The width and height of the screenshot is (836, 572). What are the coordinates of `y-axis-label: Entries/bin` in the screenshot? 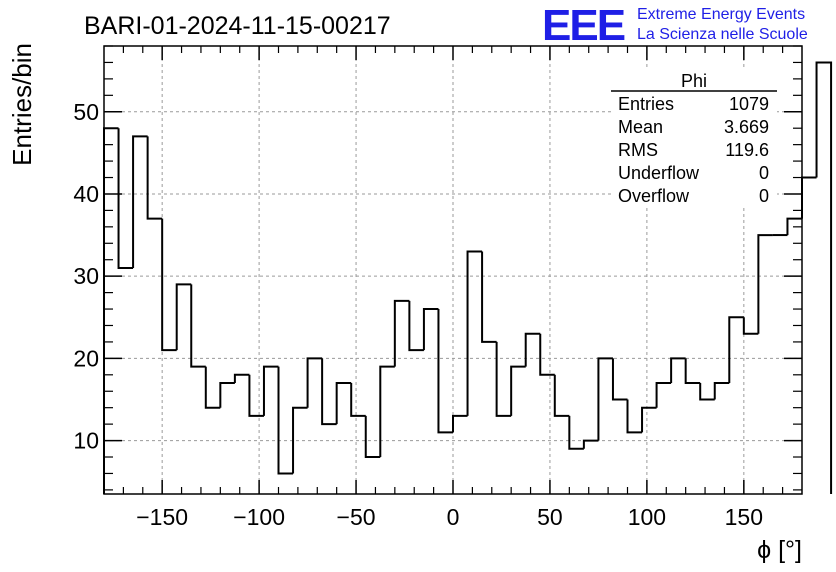 It's located at (22, 104).